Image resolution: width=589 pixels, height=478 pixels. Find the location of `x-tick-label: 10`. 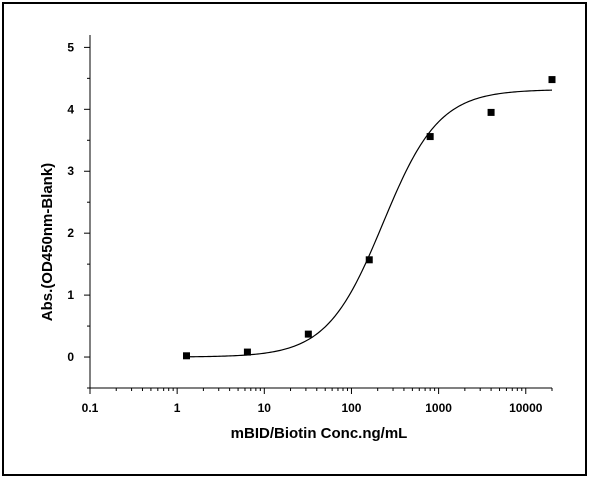

x-tick-label: 10 is located at coordinates (265, 408).